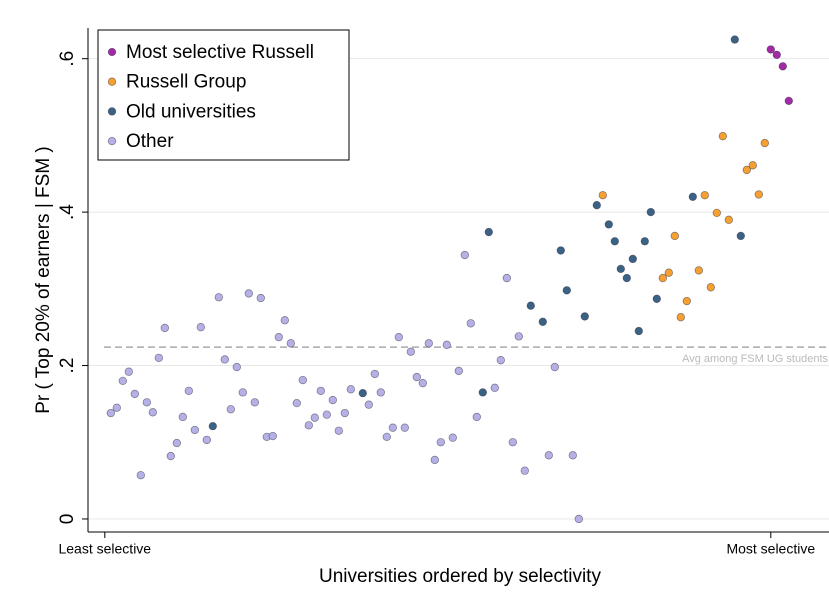  I want to click on y-tick-label: .4, so click(67, 212).